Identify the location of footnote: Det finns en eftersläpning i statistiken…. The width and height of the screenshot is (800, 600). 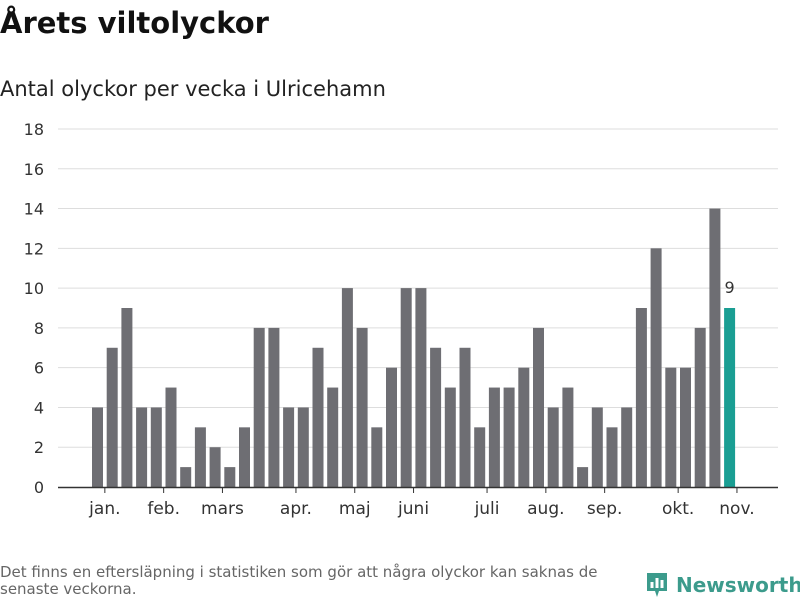
(299, 580).